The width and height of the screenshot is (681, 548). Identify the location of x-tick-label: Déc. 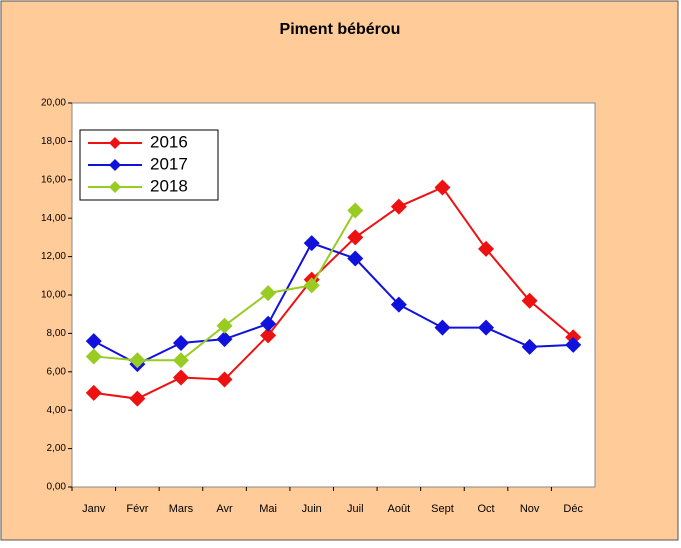
(573, 509).